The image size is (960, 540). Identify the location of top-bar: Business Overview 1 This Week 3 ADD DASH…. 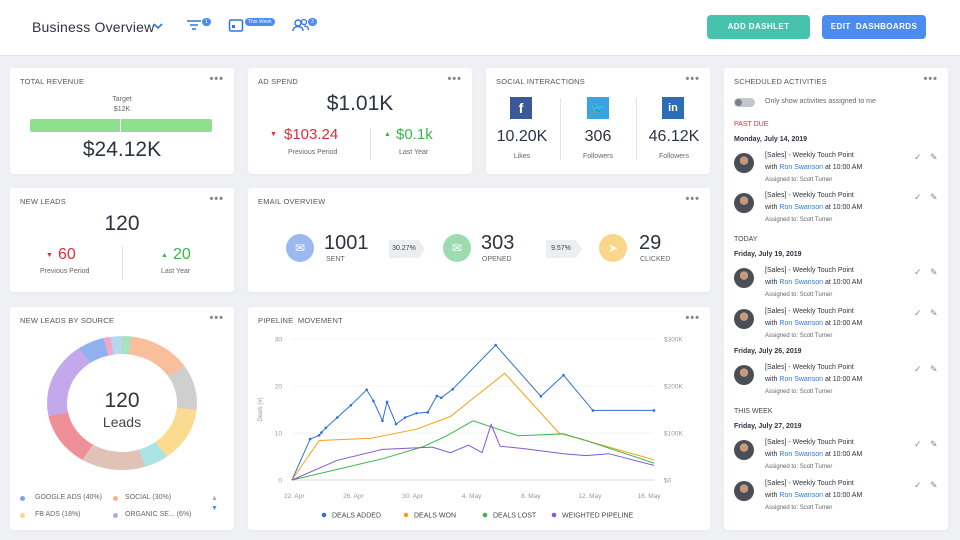
(480, 28).